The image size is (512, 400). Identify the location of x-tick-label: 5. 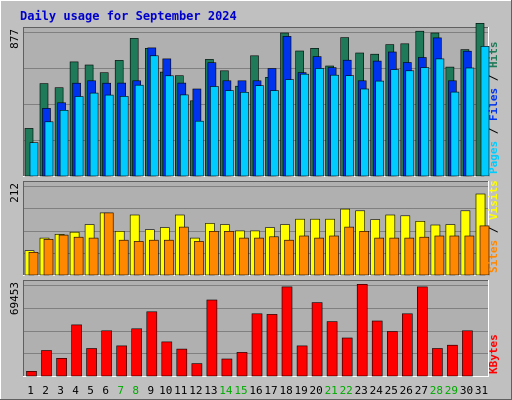
(90, 390).